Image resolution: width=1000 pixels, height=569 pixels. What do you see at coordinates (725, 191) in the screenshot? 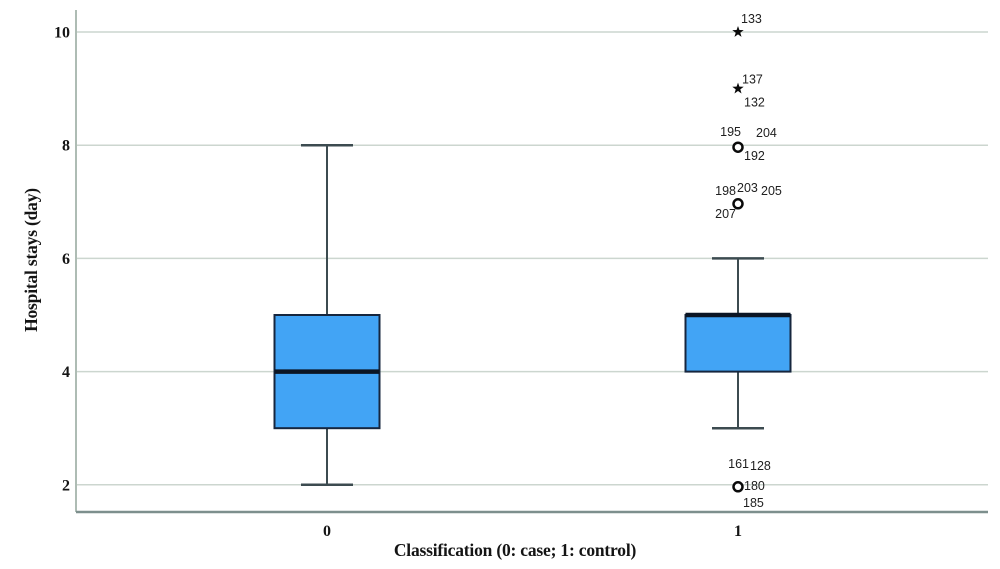
I see `outlier-case-label: 198` at bounding box center [725, 191].